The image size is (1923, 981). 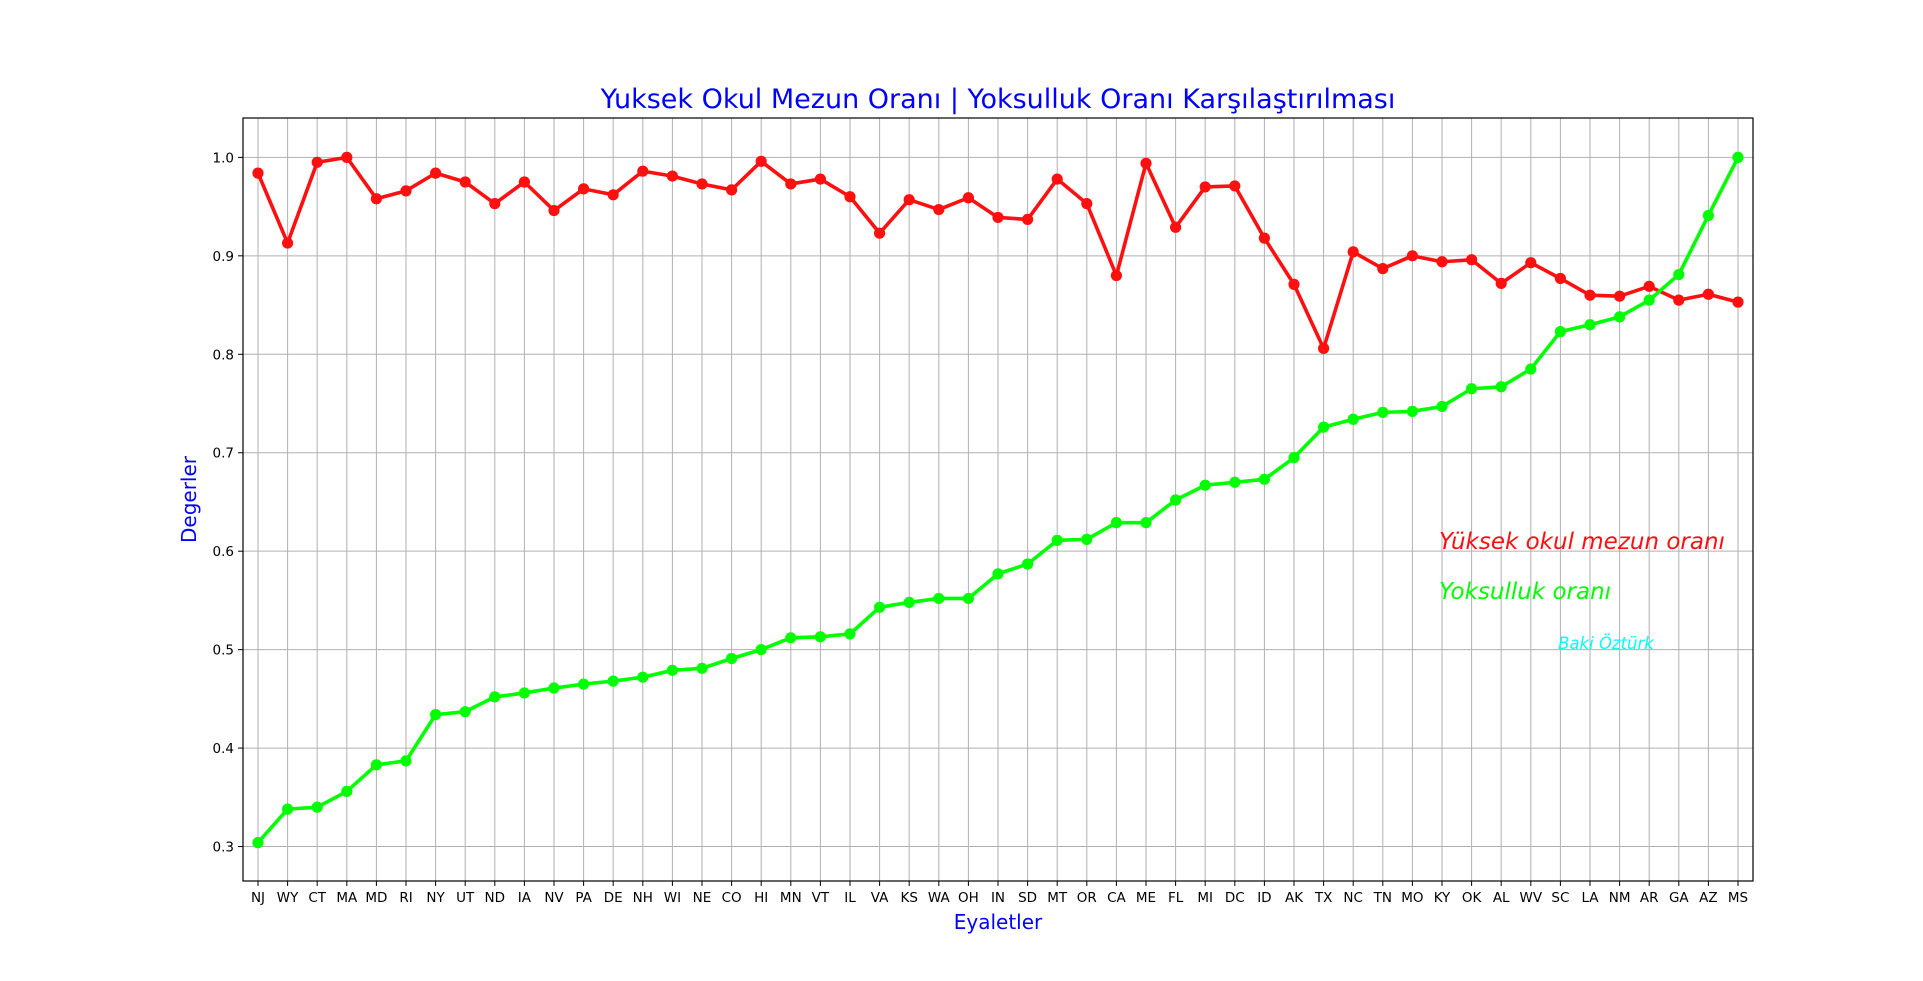 What do you see at coordinates (1294, 898) in the screenshot?
I see `x-tick-label: AK` at bounding box center [1294, 898].